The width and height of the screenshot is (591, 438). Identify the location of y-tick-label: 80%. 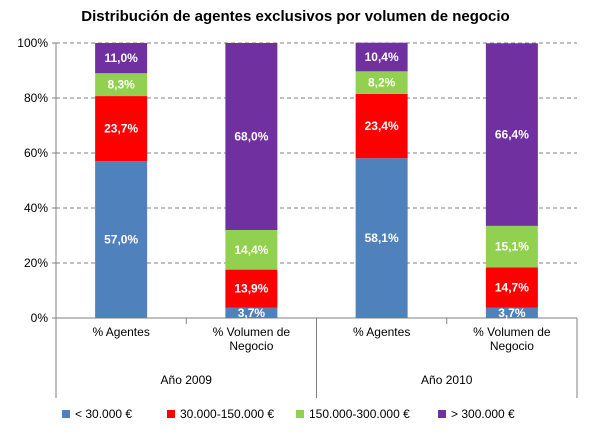
(36, 98).